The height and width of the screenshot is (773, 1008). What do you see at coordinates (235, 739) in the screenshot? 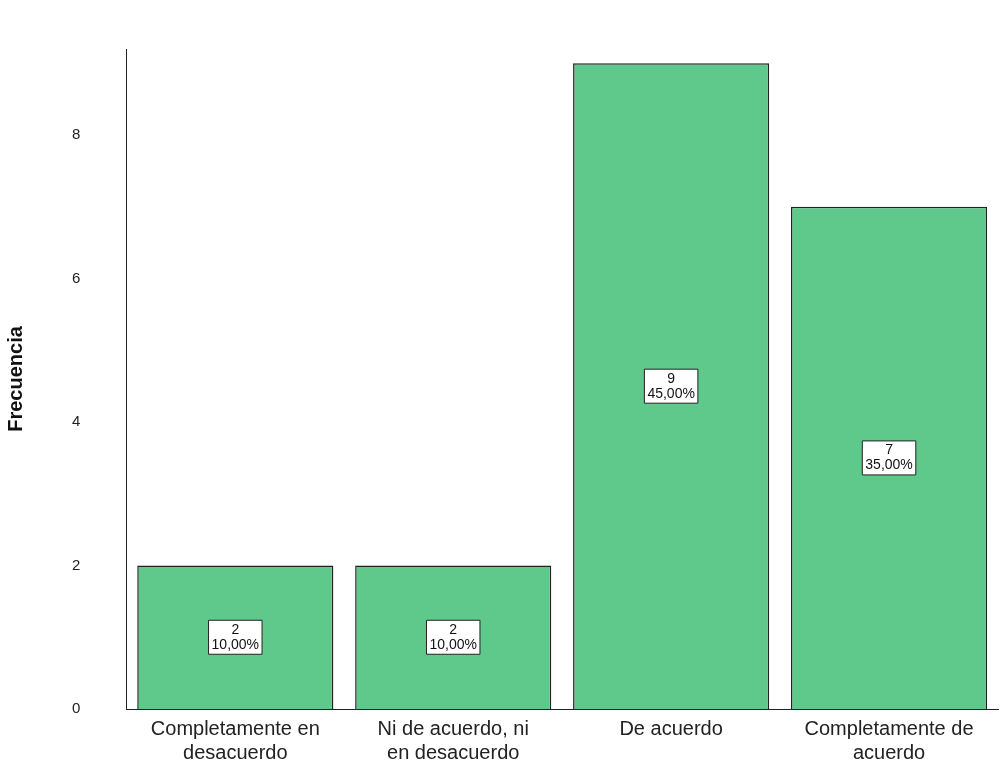
I see `x-tick-label: Completamente en desacuerdo` at bounding box center [235, 739].